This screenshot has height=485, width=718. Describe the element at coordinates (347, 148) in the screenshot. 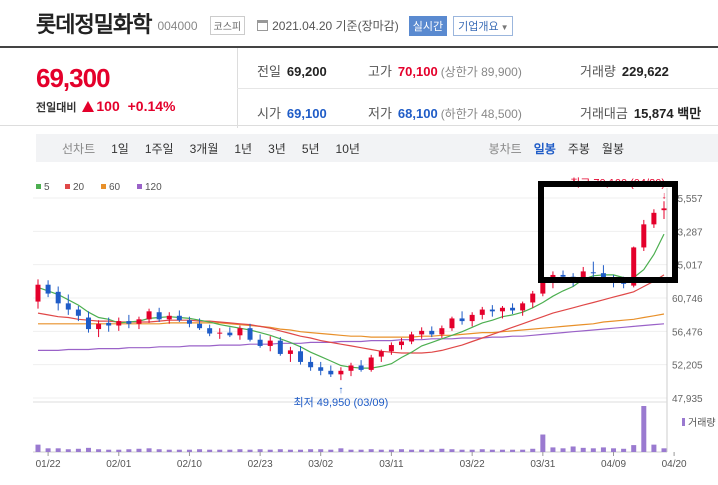

I see `period-10y: 10년` at that location.